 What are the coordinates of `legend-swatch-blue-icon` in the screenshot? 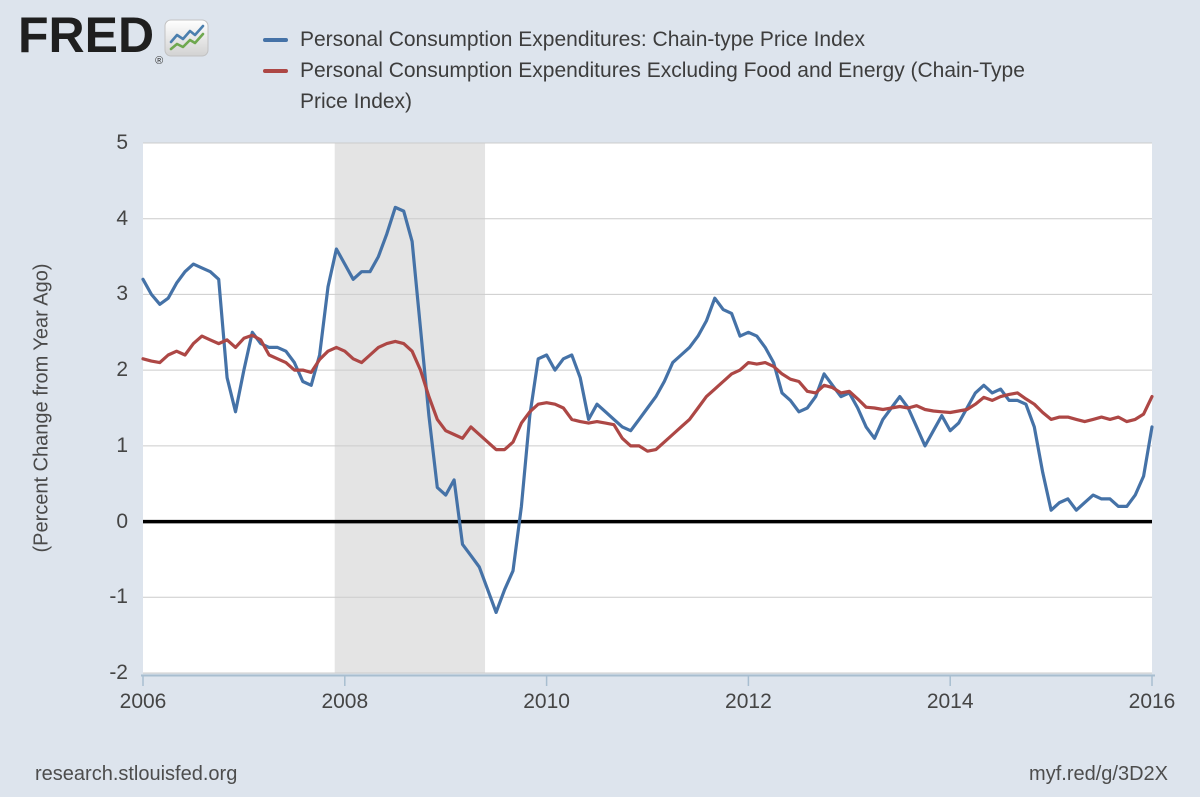 It's located at (275, 40).